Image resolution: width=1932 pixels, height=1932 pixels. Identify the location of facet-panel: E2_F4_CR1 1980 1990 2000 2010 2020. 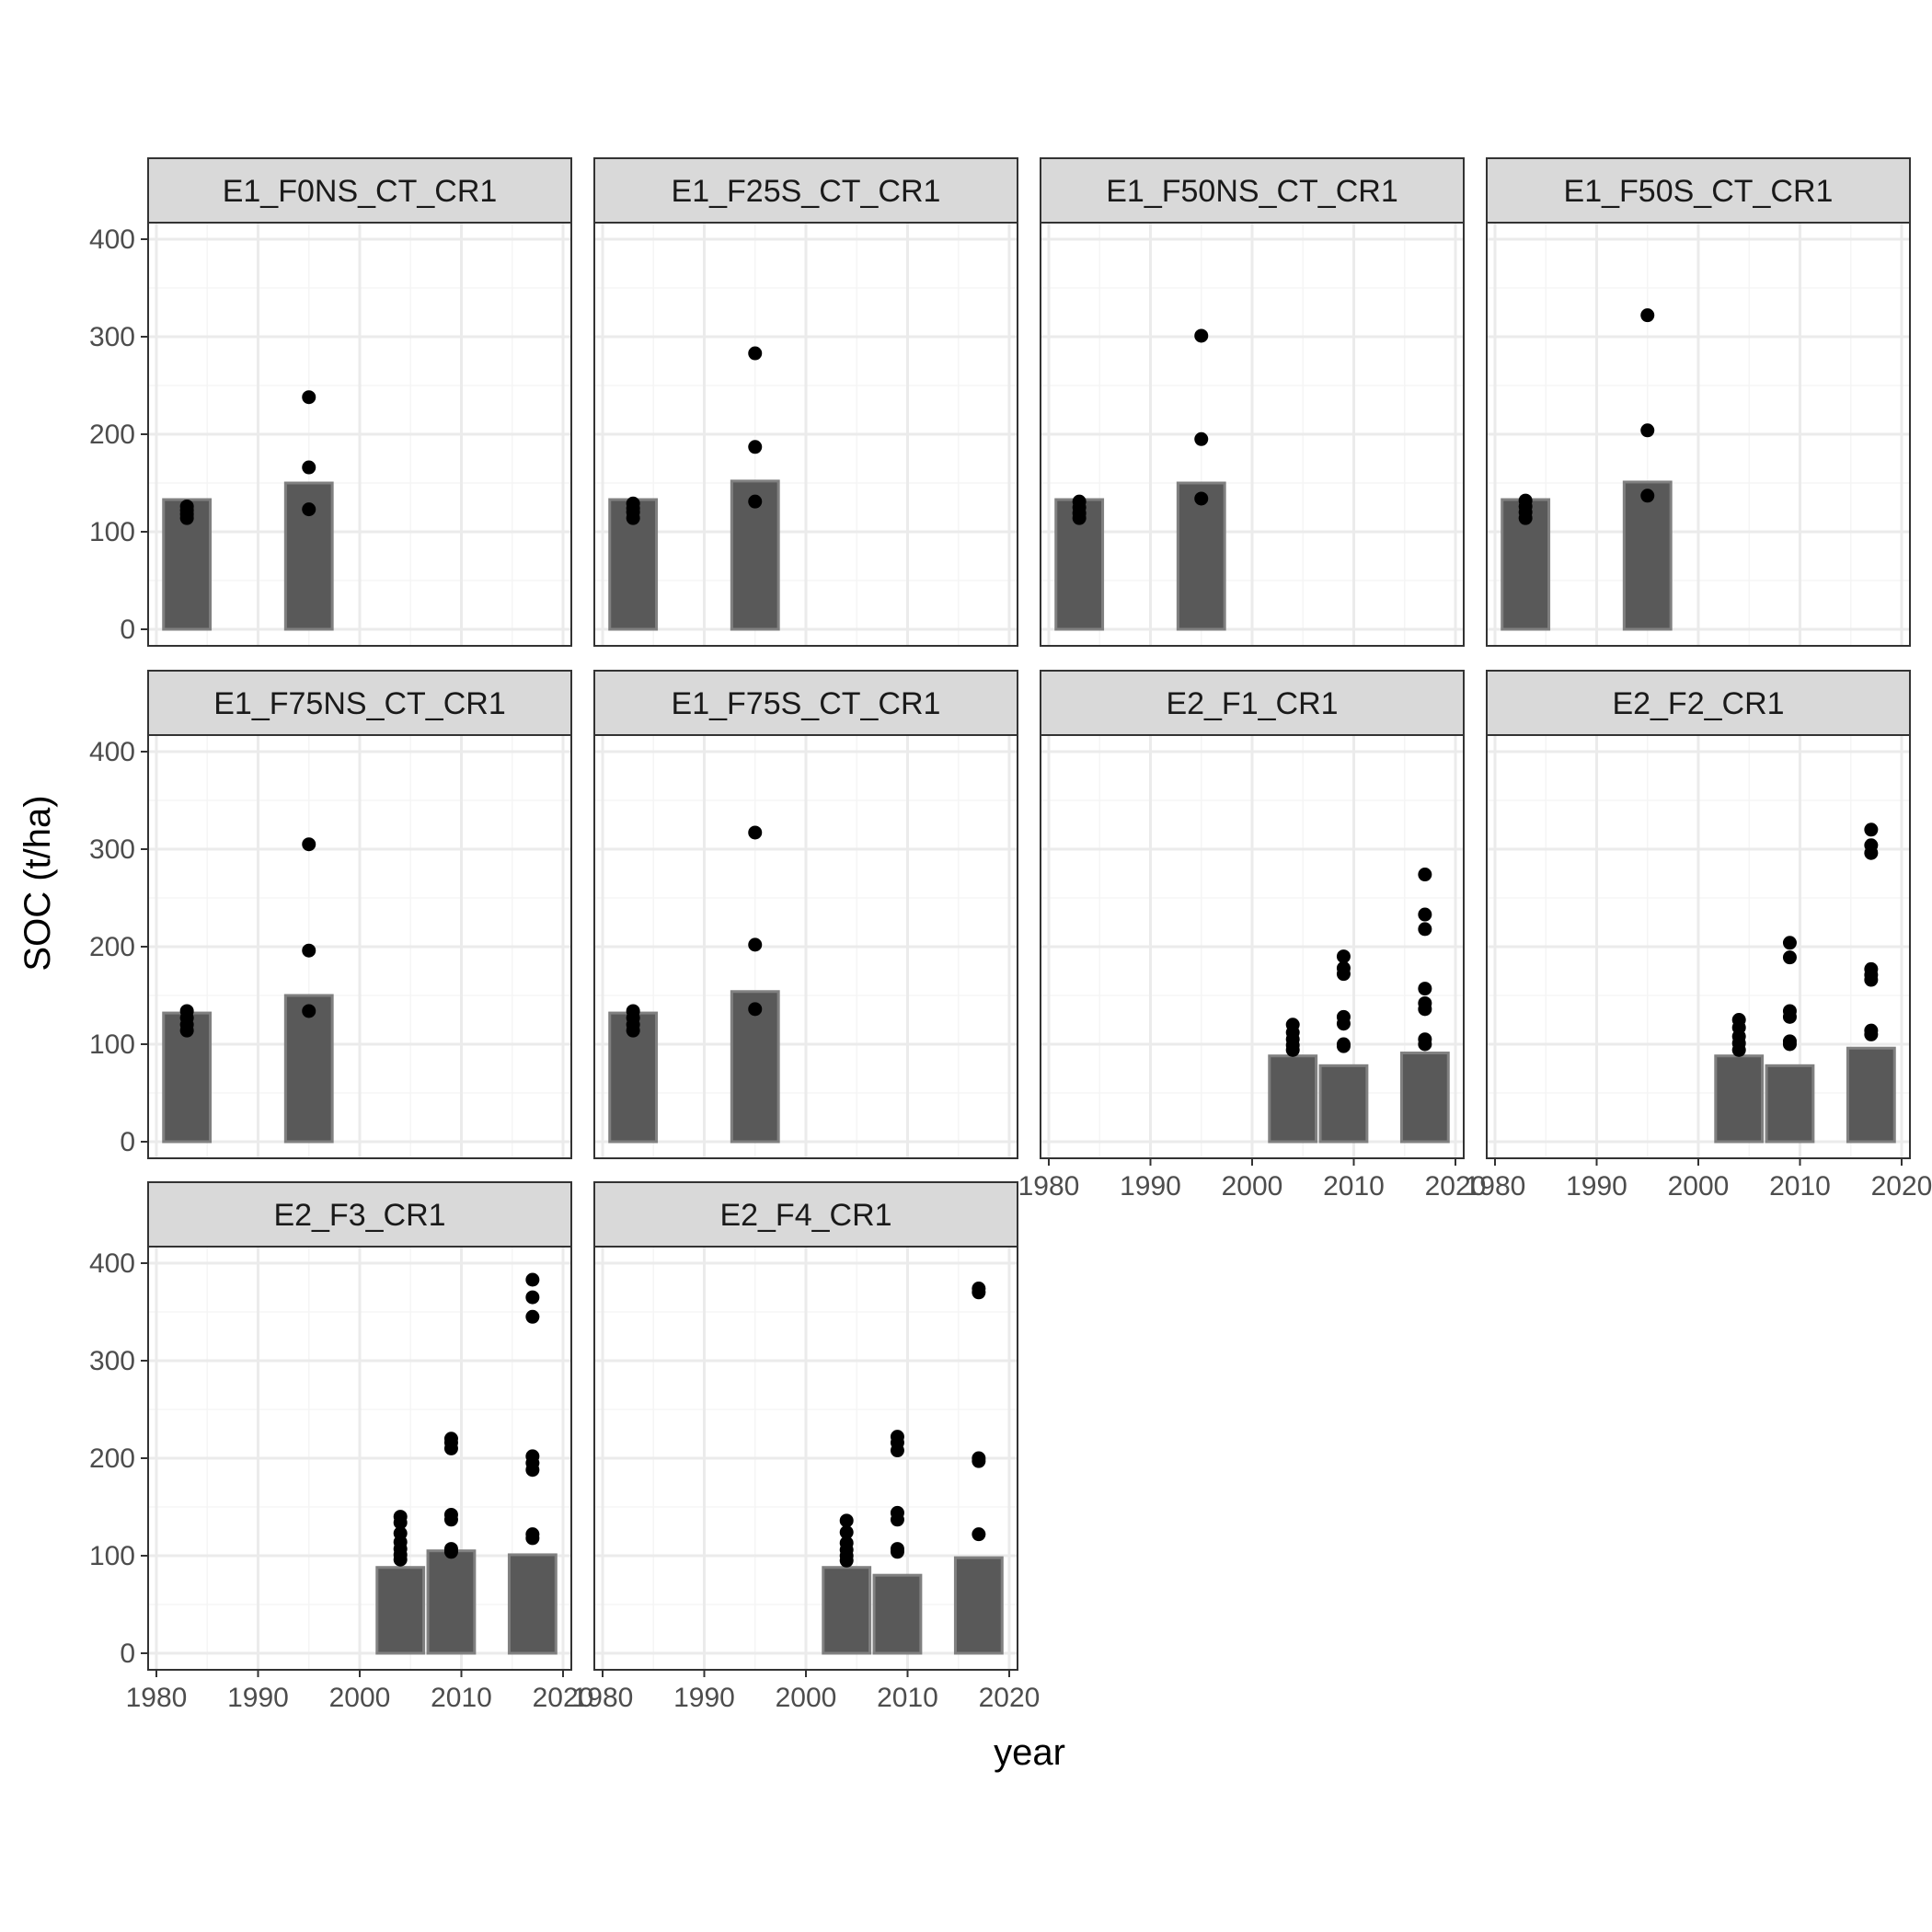
(806, 1447).